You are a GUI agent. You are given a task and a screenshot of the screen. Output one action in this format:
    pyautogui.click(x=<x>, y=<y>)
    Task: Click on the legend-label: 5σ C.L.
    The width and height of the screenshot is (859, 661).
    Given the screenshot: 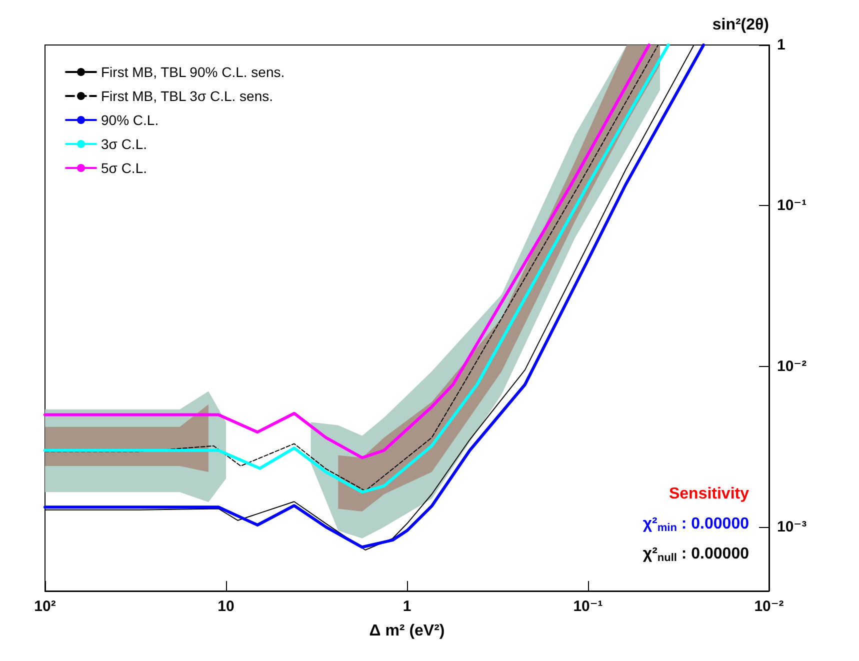 What is the action you would take?
    pyautogui.click(x=124, y=168)
    